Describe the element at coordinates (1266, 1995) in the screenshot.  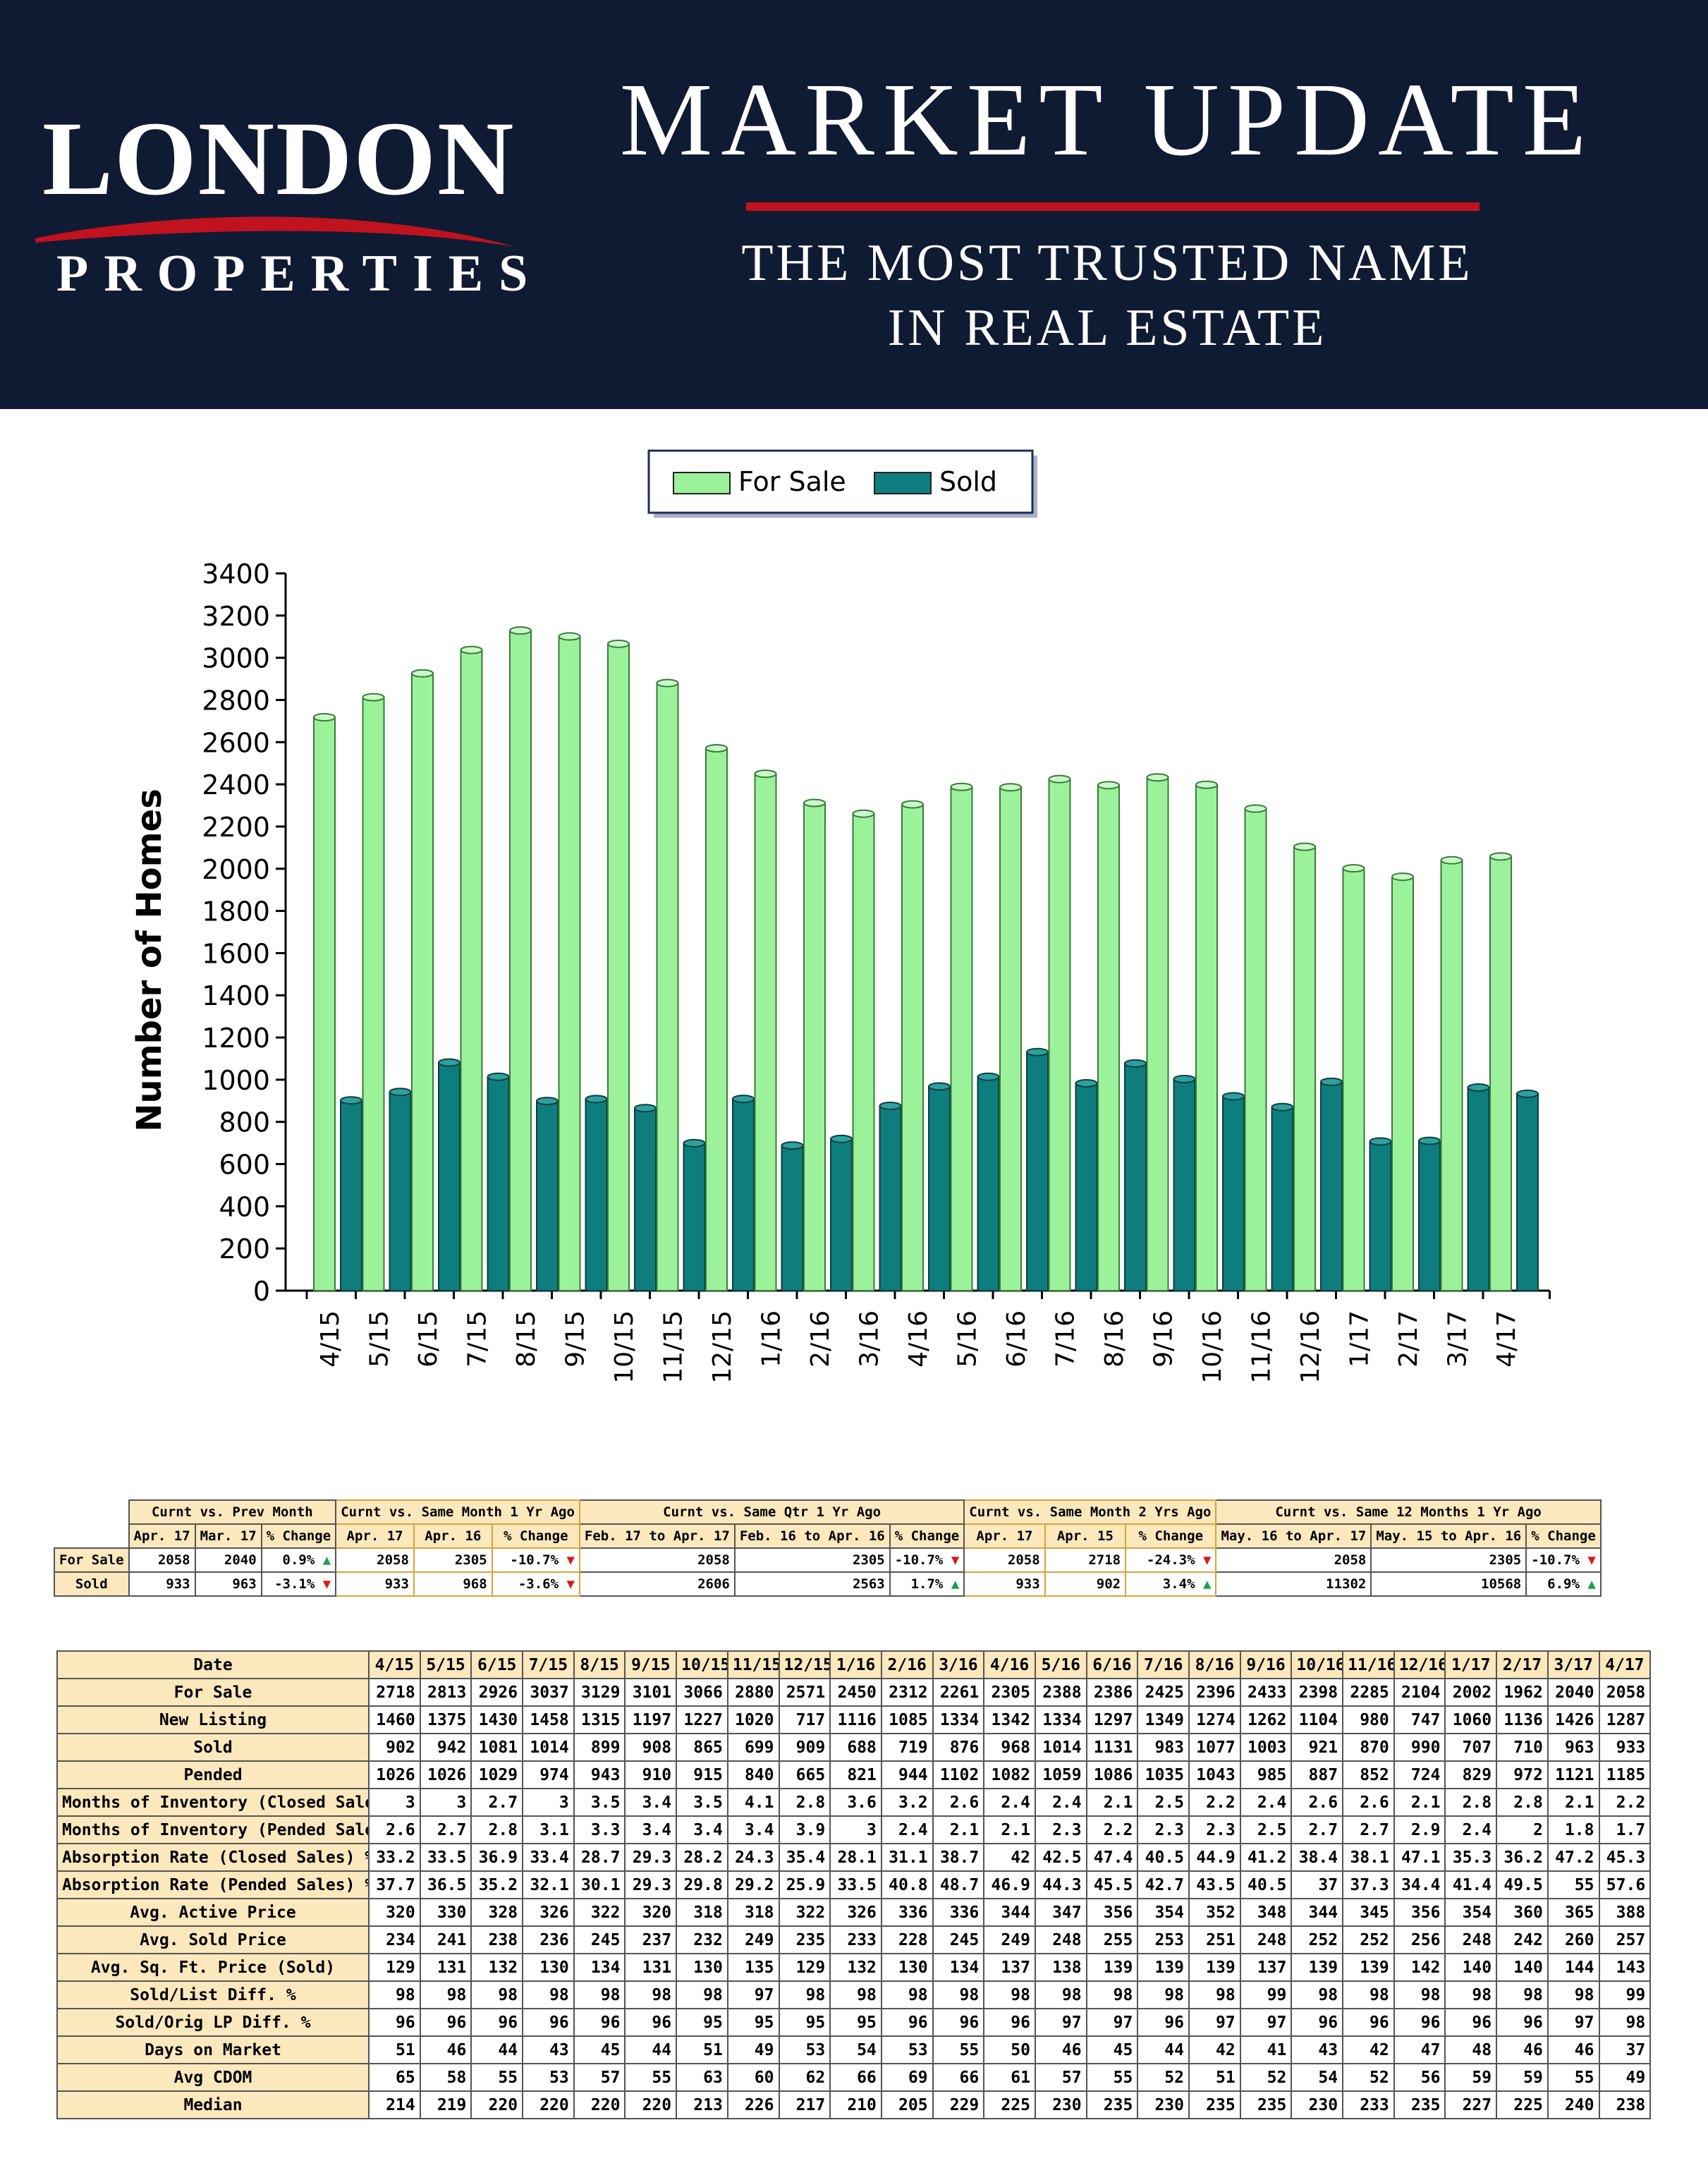
I see `detail-cell: 99` at that location.